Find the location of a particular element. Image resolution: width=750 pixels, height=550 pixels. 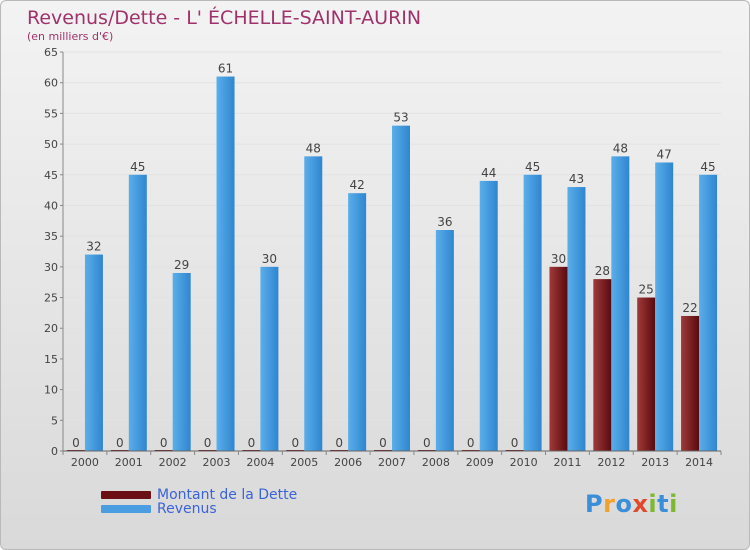

legend-label-debt: Montant de la Dette is located at coordinates (227, 495).